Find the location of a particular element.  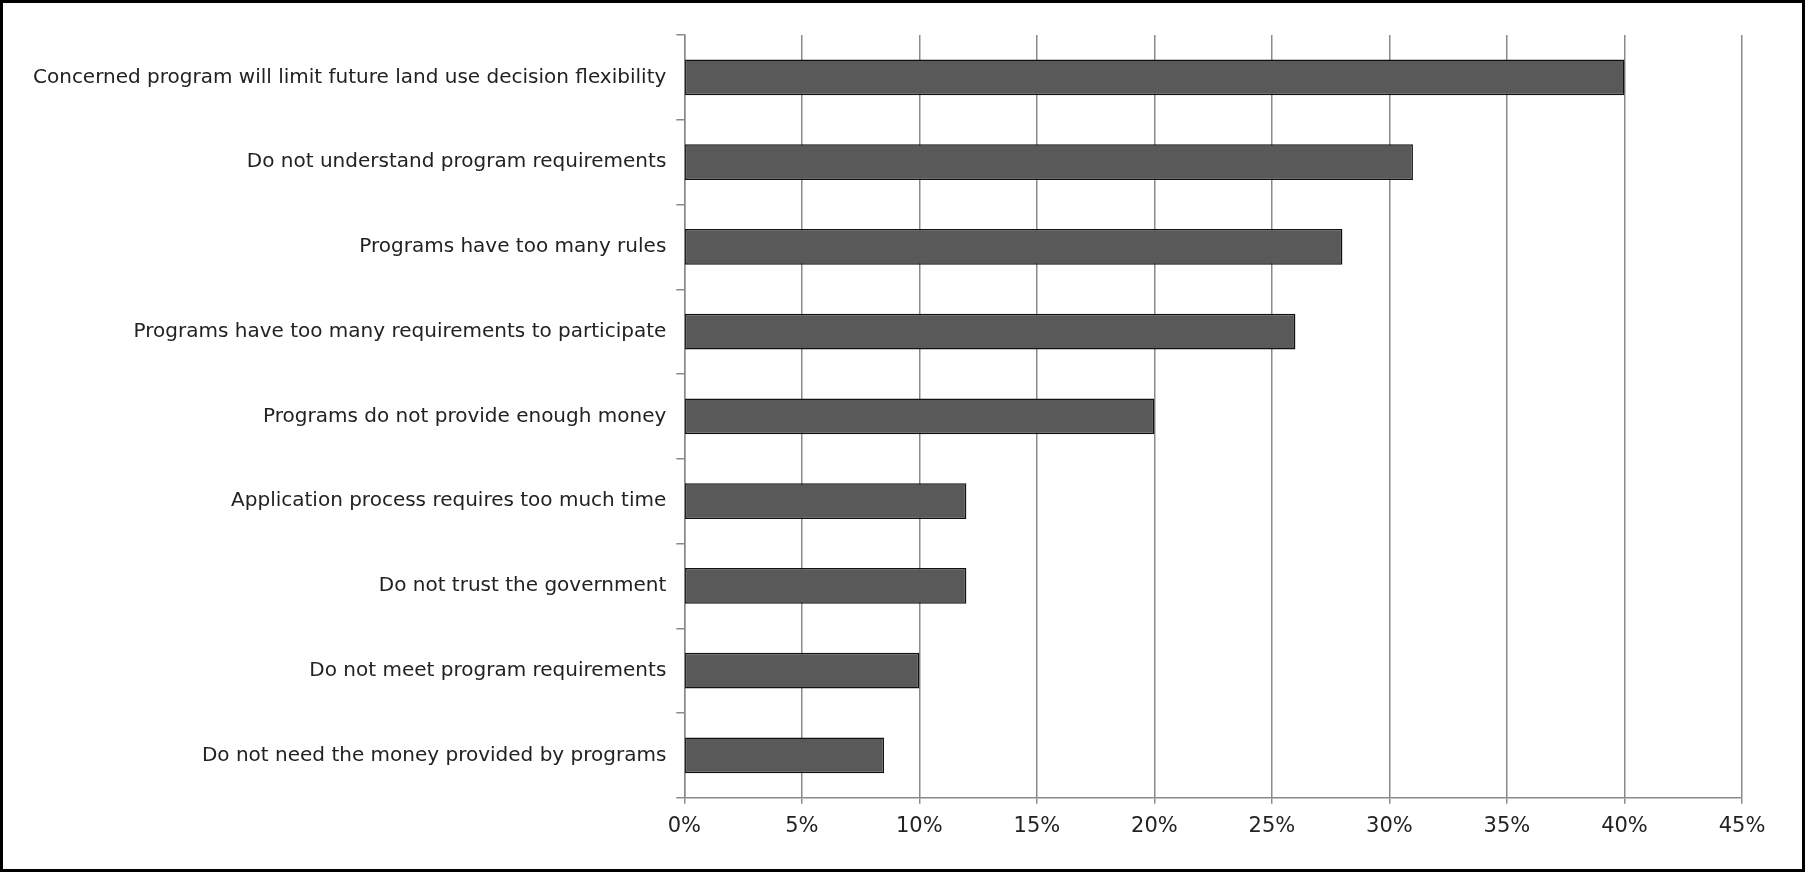

y-tick-label: Programs have too many requirements to participate is located at coordinates (400, 329).